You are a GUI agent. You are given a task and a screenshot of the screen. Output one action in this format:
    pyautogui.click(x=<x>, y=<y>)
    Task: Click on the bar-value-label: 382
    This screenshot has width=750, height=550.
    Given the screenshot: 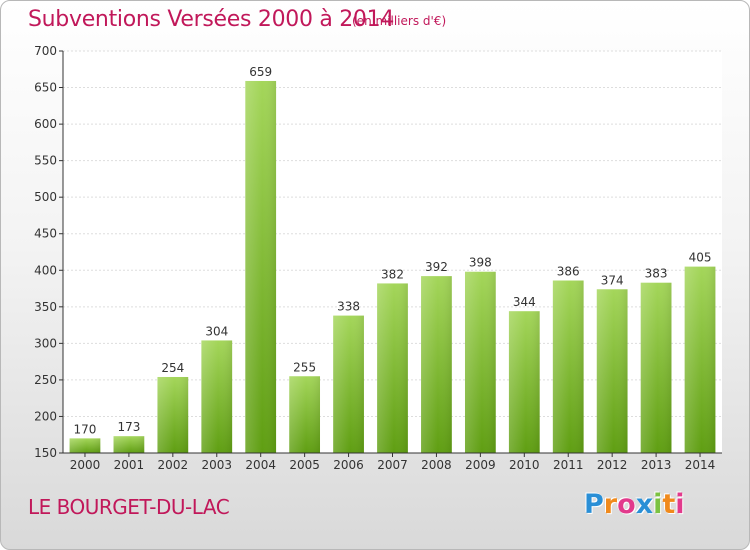 What is the action you would take?
    pyautogui.click(x=392, y=274)
    